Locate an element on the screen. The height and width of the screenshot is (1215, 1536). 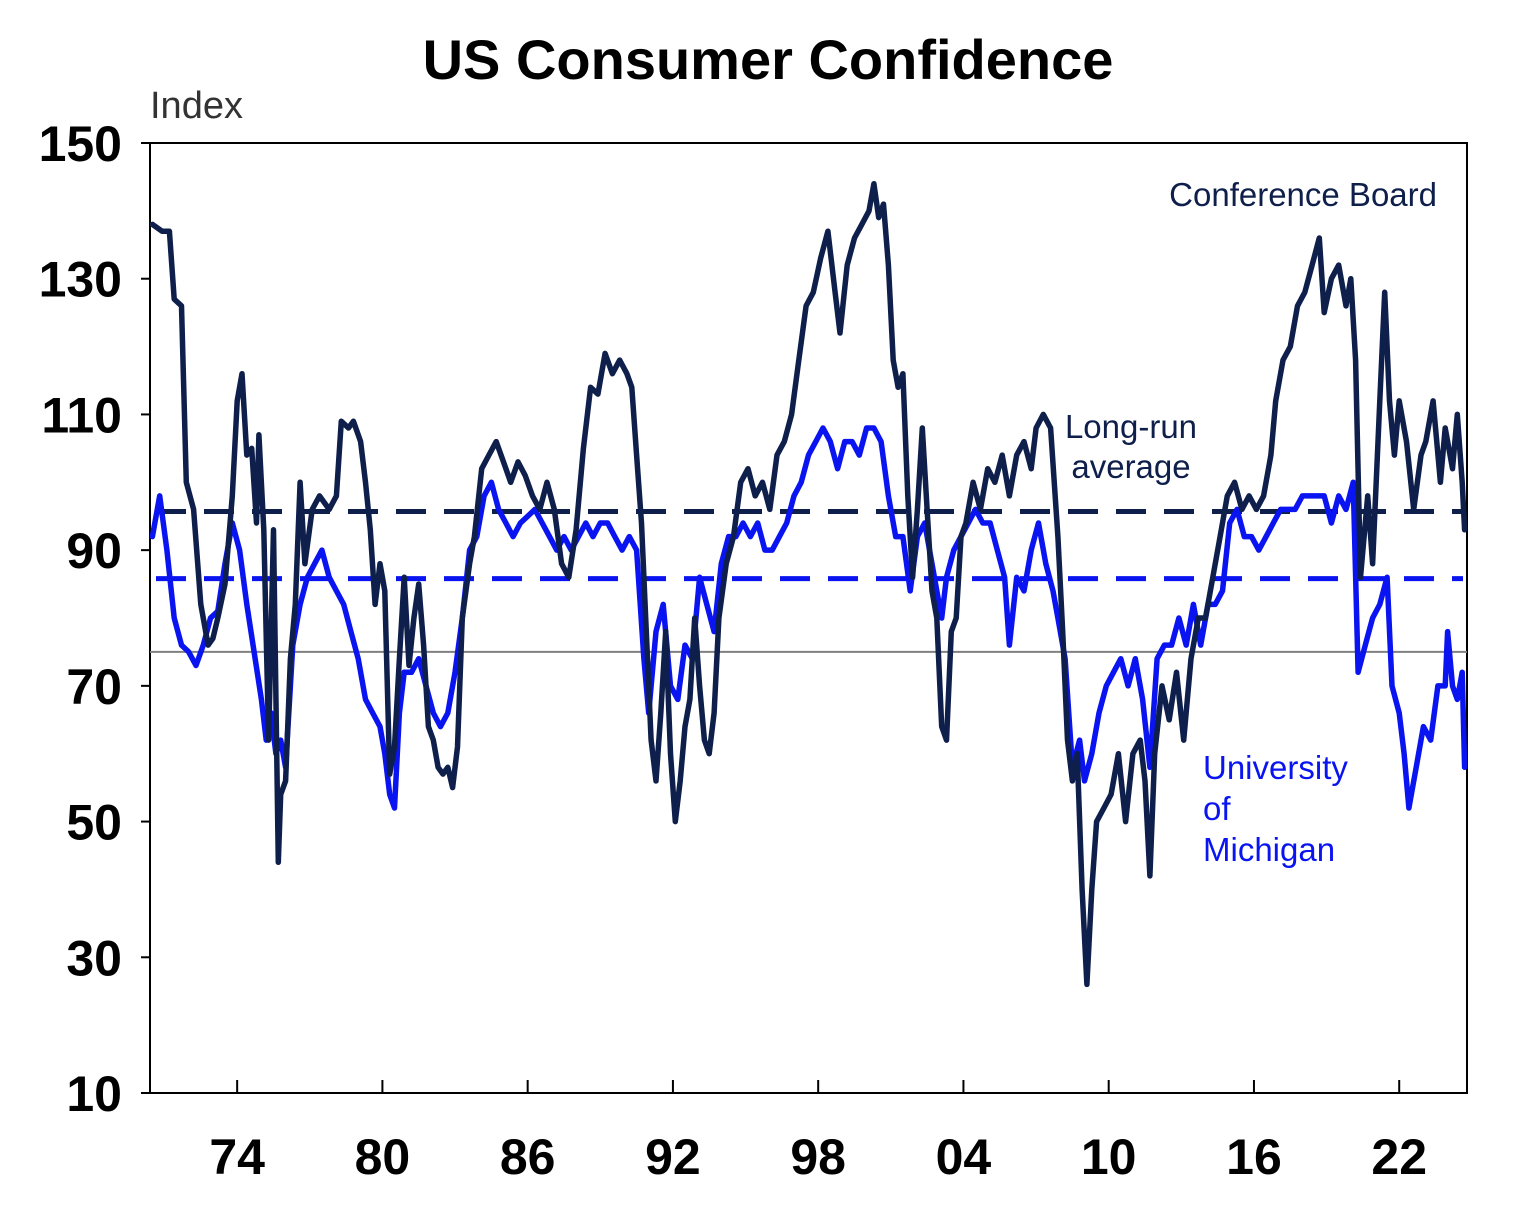
y-tick-label: 90 is located at coordinates (94, 551).